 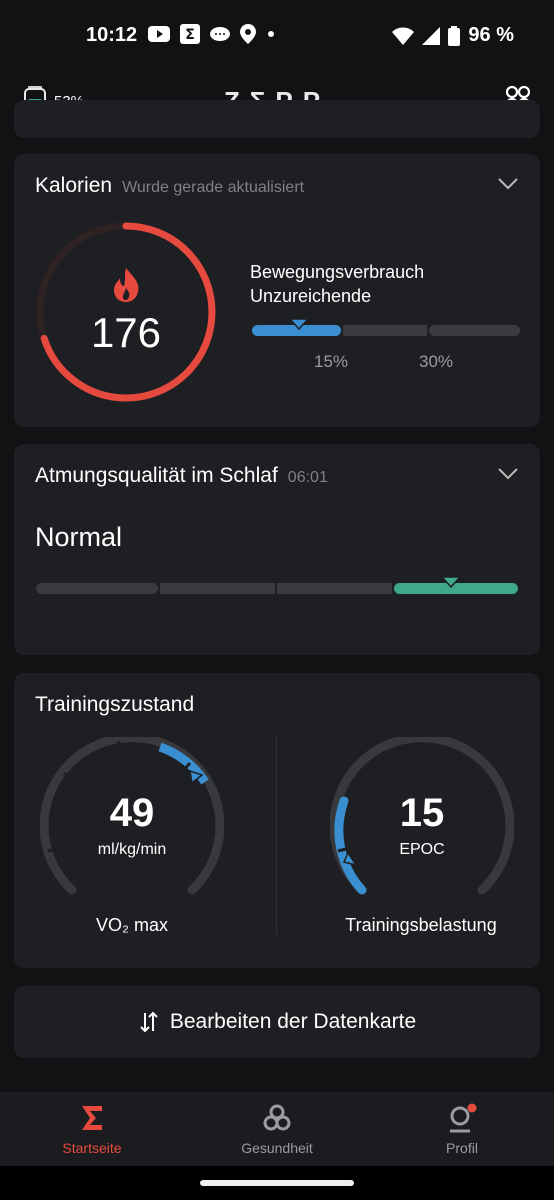 What do you see at coordinates (126, 332) in the screenshot?
I see `calories-value: 176` at bounding box center [126, 332].